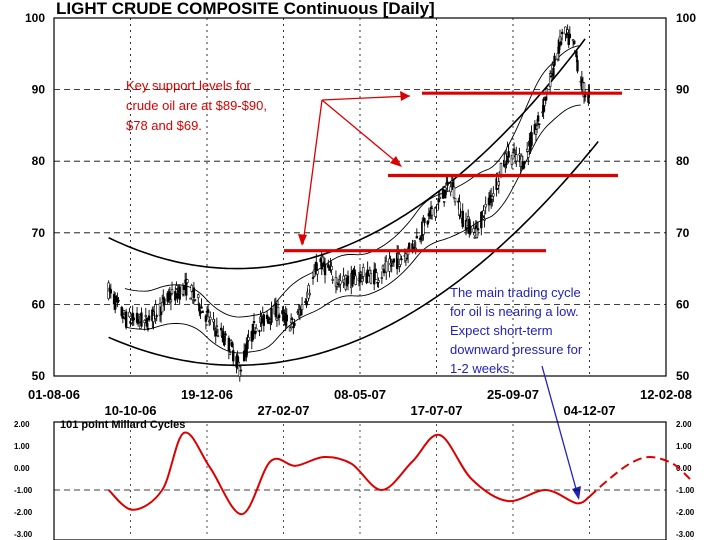  What do you see at coordinates (349, 473) in the screenshot?
I see `cycle-line-solid` at bounding box center [349, 473].